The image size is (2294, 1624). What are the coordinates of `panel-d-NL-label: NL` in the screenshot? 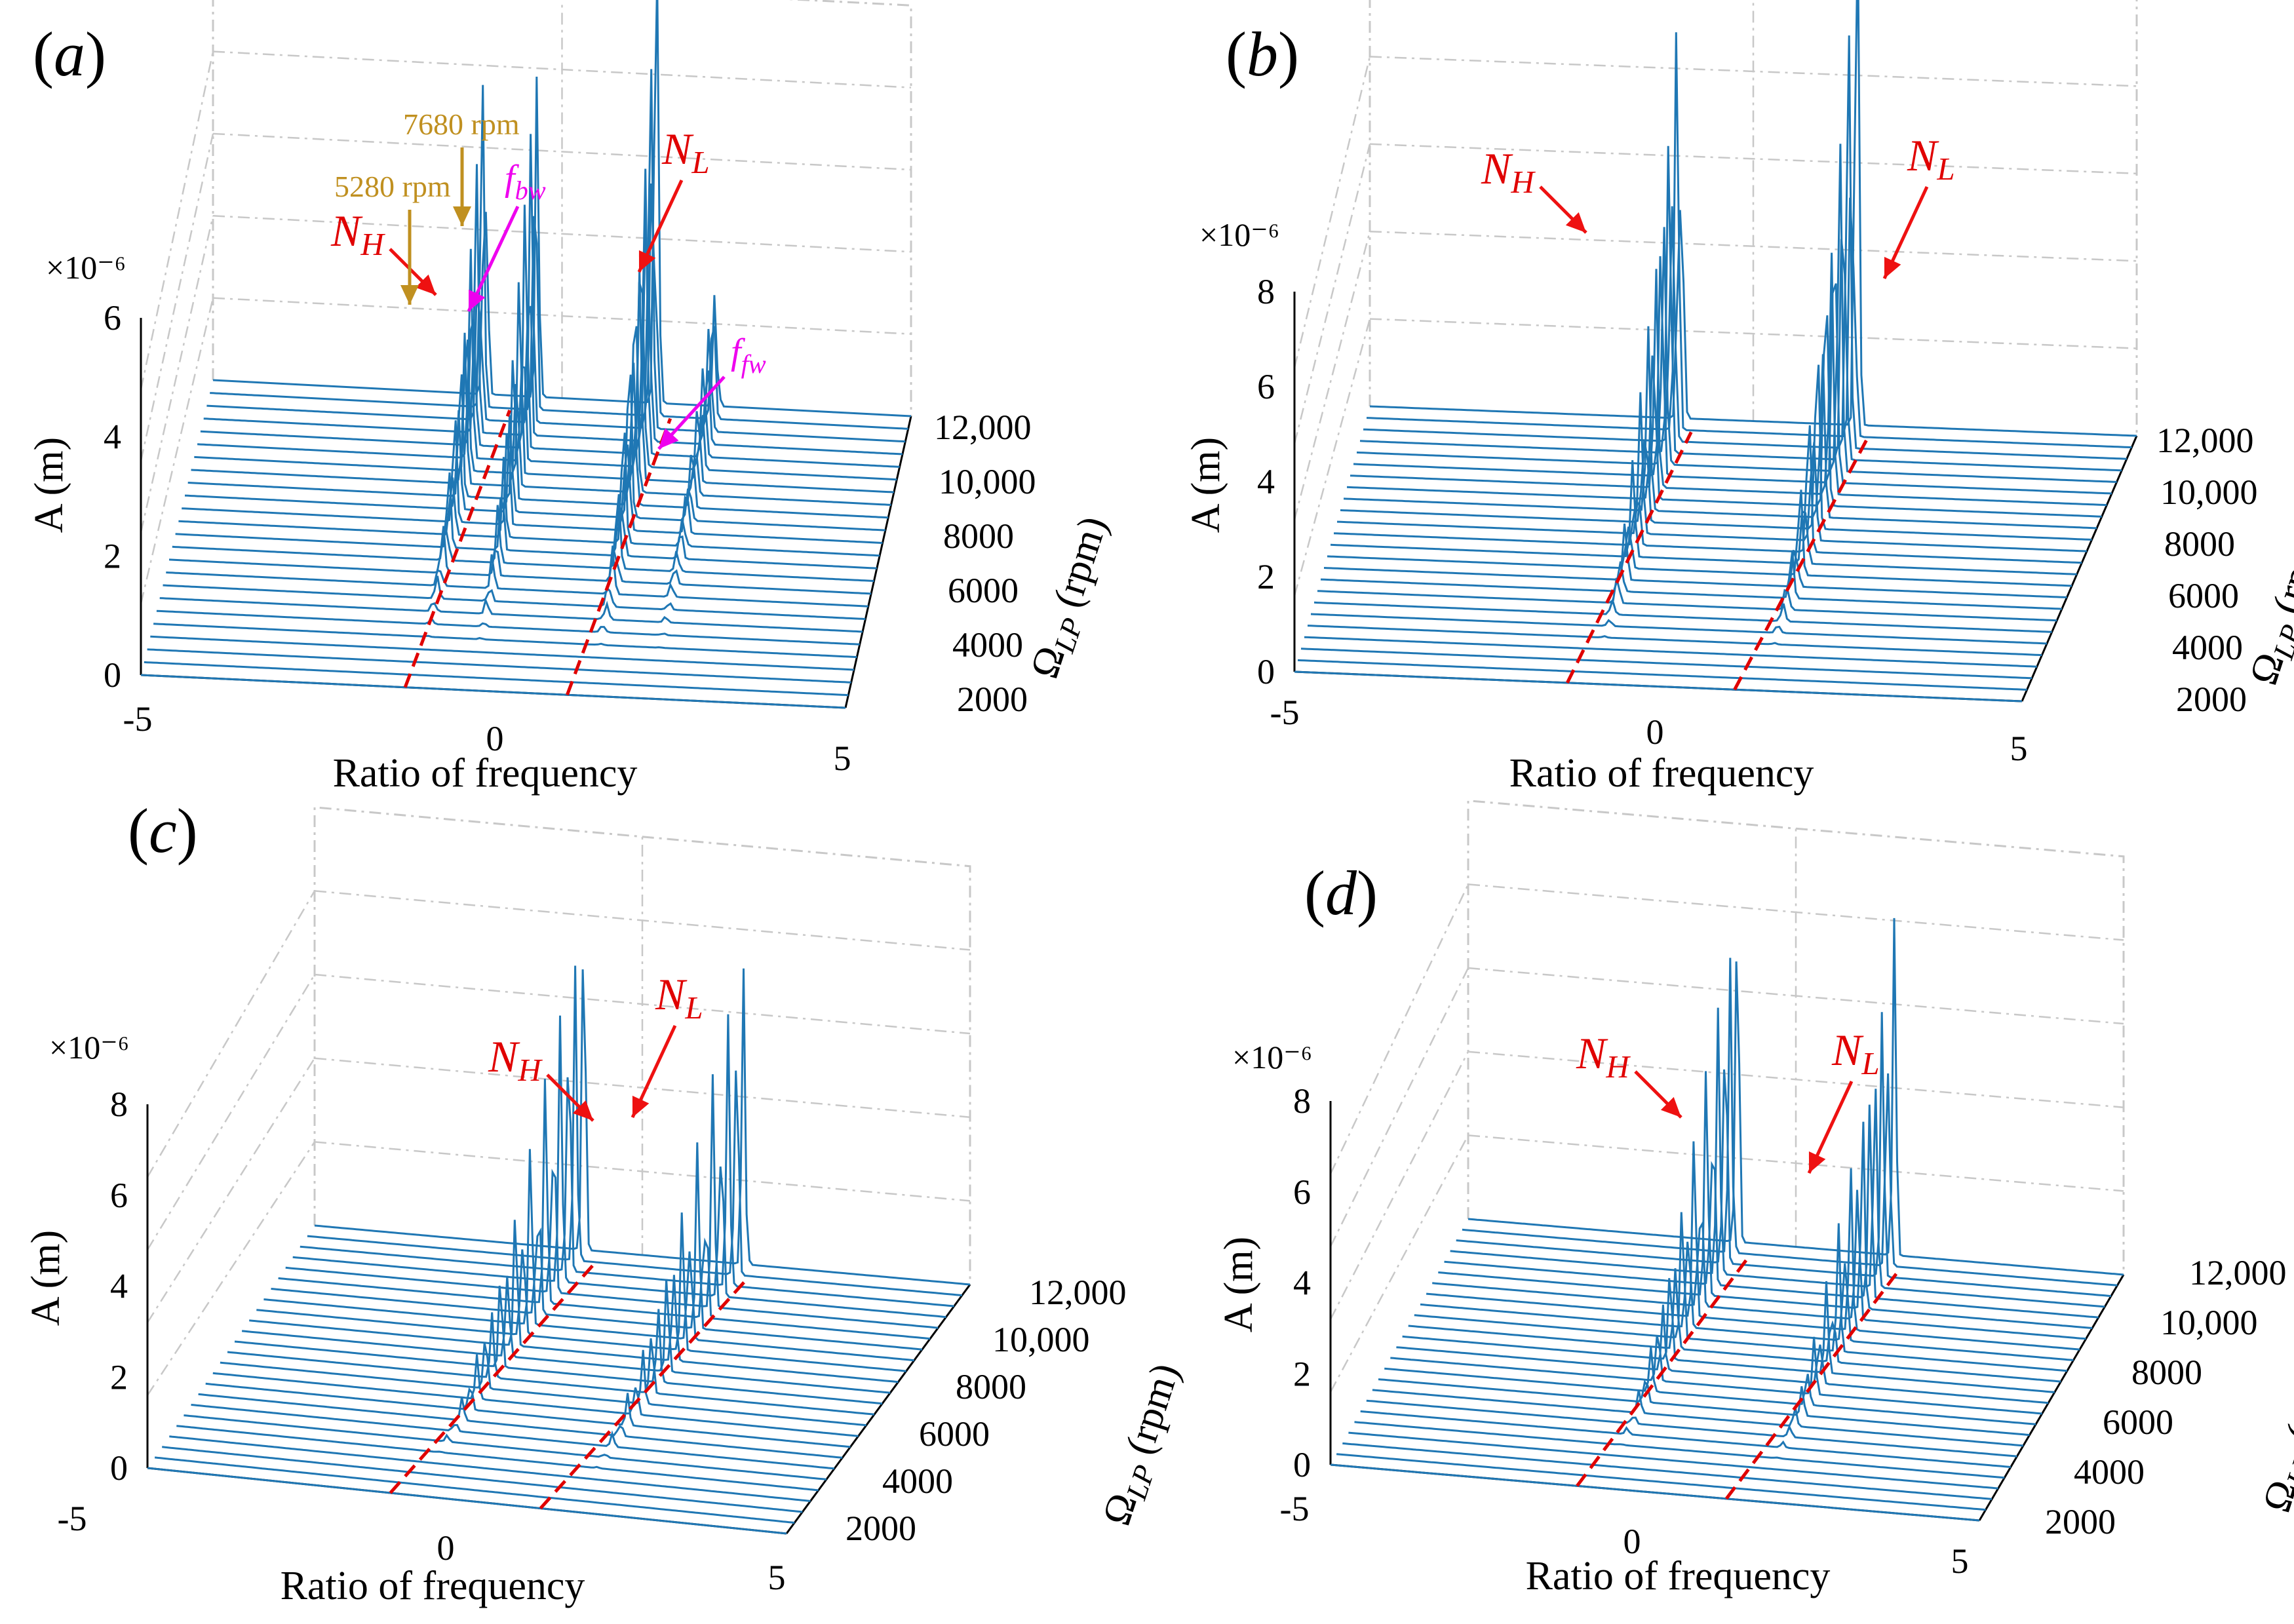 It's located at (1855, 1053).